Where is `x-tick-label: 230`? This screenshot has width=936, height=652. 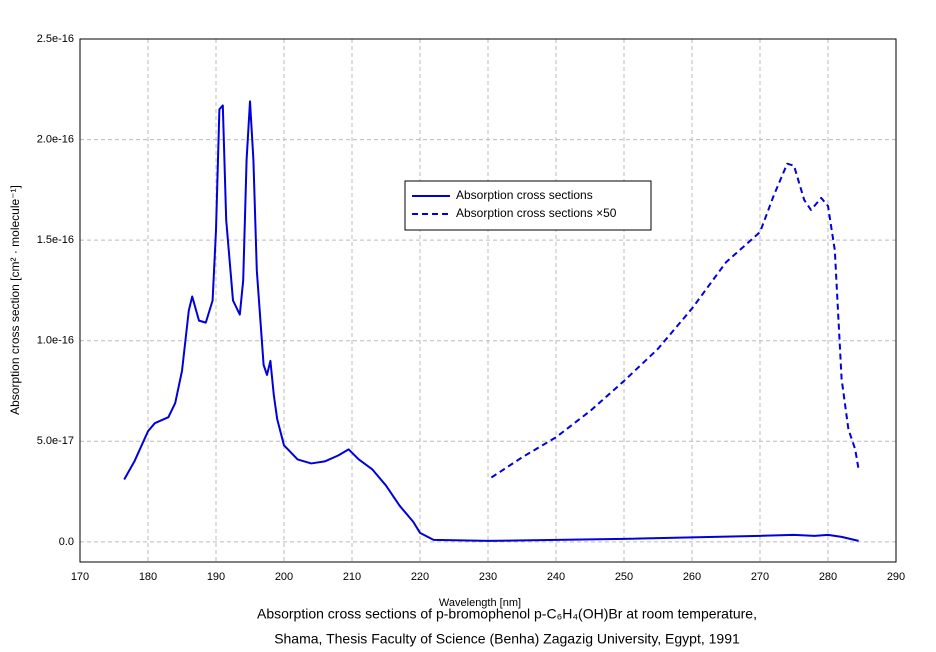
x-tick-label: 230 is located at coordinates (488, 577).